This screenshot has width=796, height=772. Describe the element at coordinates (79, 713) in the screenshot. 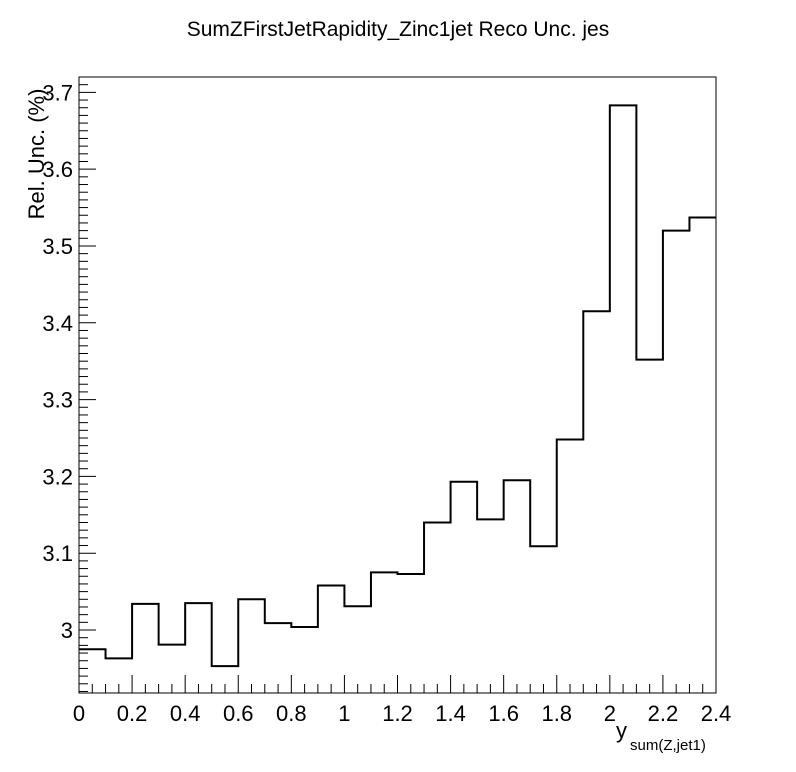

I see `x-tick-label: 0` at that location.